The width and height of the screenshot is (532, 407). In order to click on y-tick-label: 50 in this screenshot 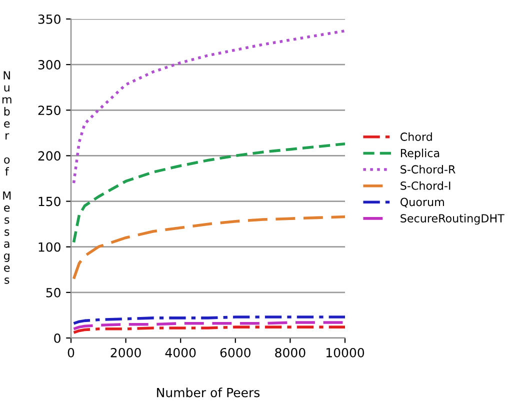, I will do `click(53, 293)`.